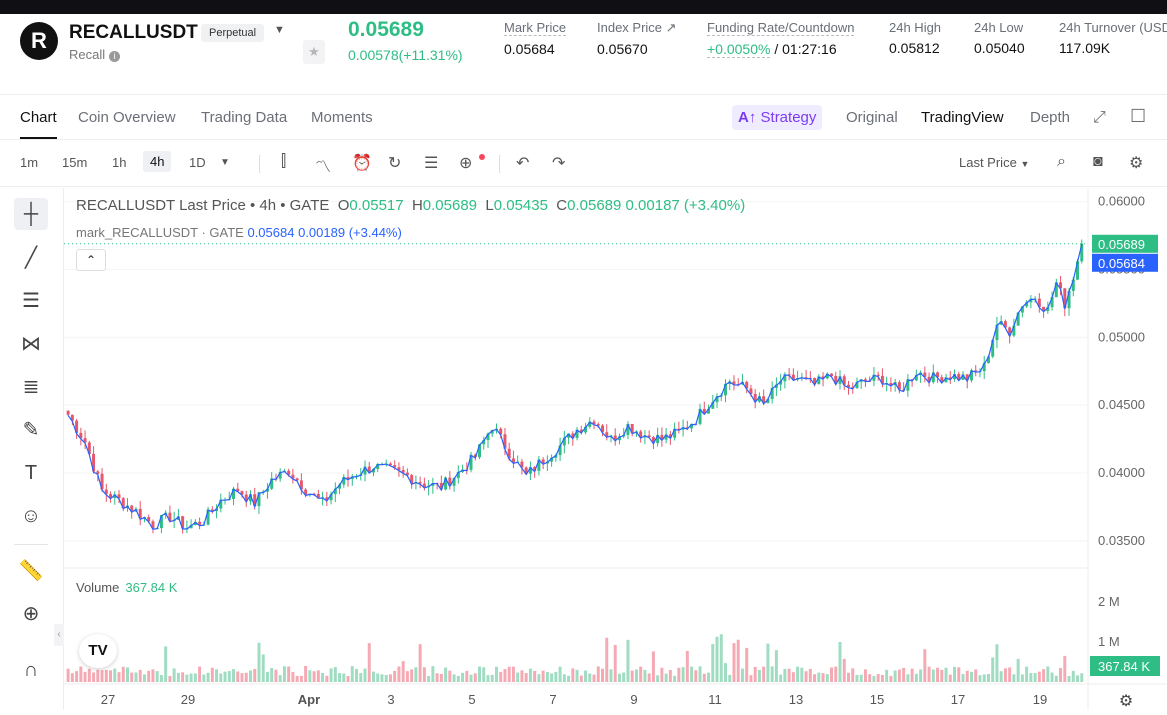 The width and height of the screenshot is (1167, 715). Describe the element at coordinates (31, 387) in the screenshot. I see `fib-icon: ≣` at that location.